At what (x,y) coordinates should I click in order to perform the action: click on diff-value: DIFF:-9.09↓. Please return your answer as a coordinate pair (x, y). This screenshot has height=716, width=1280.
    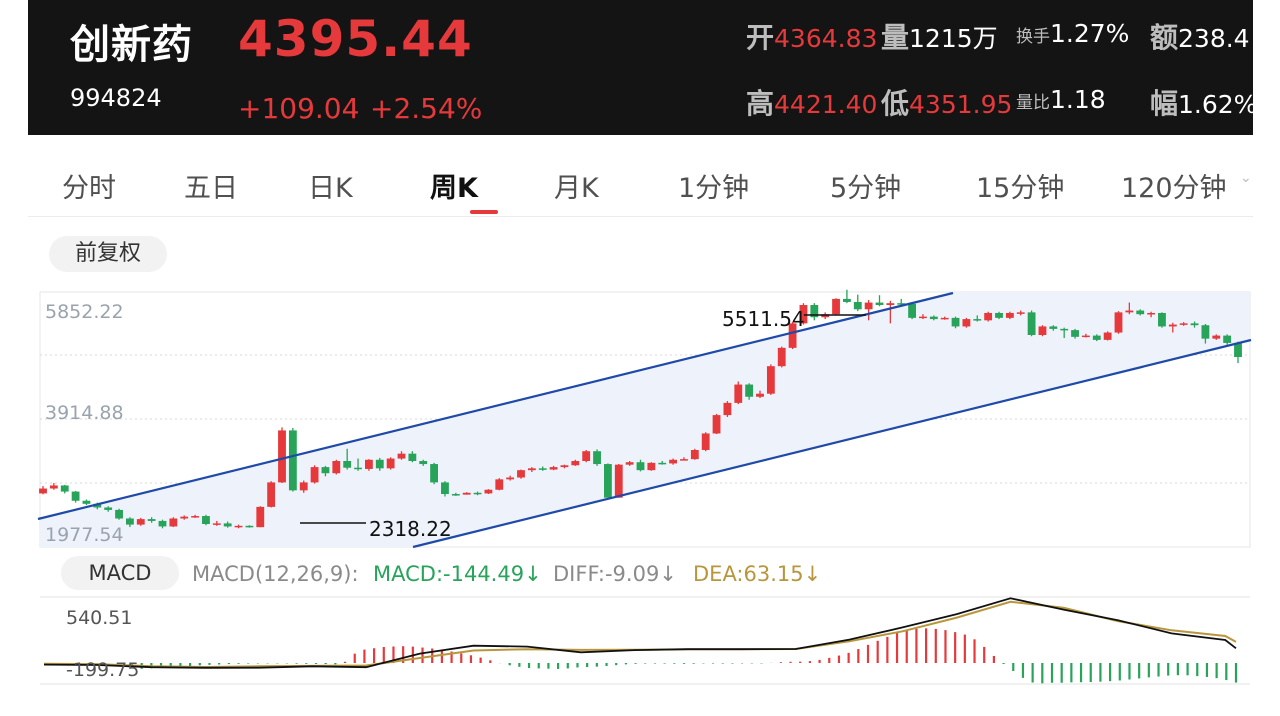
    Looking at the image, I should click on (615, 574).